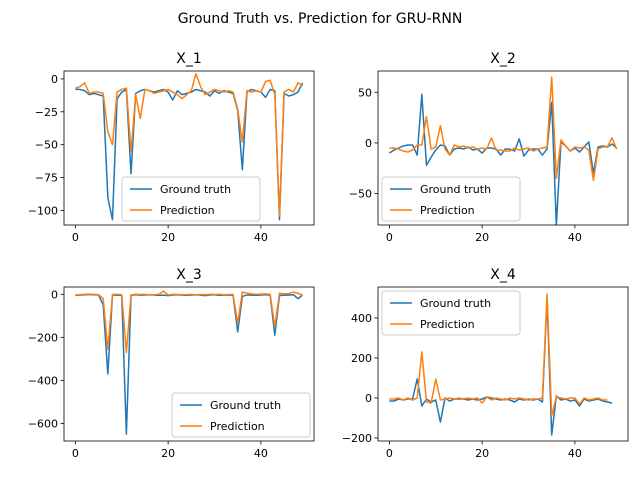 This screenshot has width=640, height=480. I want to click on subplot-title: X_1, so click(189, 59).